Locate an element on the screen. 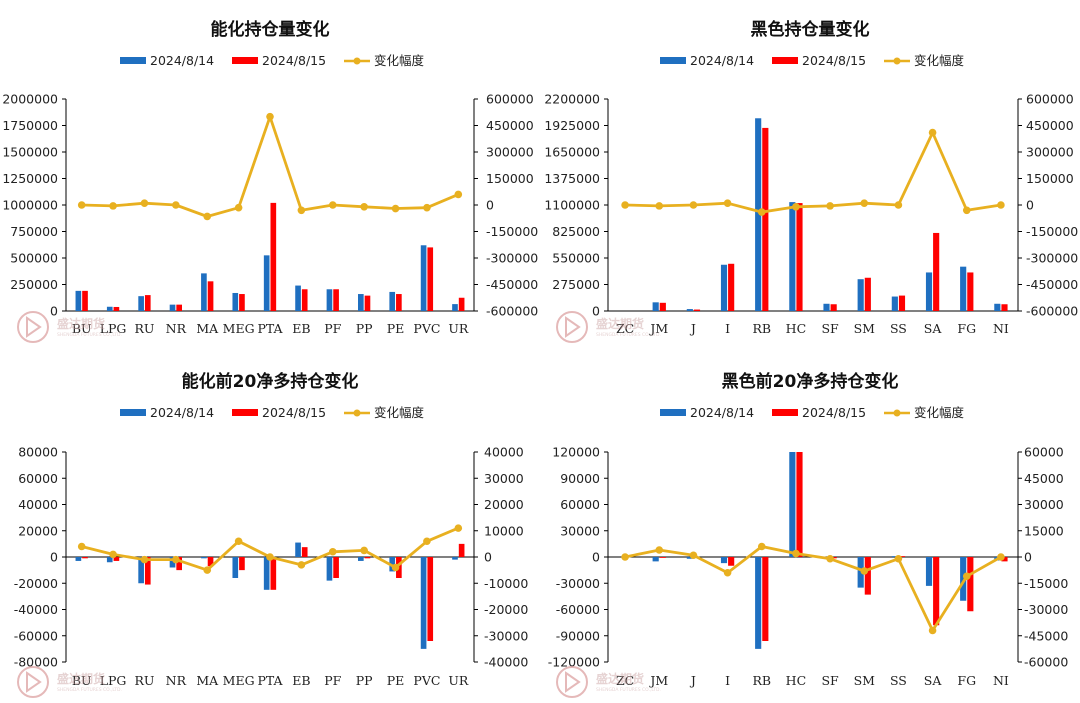 The image size is (1080, 703). watermark-glyph is located at coordinates (34, 682).